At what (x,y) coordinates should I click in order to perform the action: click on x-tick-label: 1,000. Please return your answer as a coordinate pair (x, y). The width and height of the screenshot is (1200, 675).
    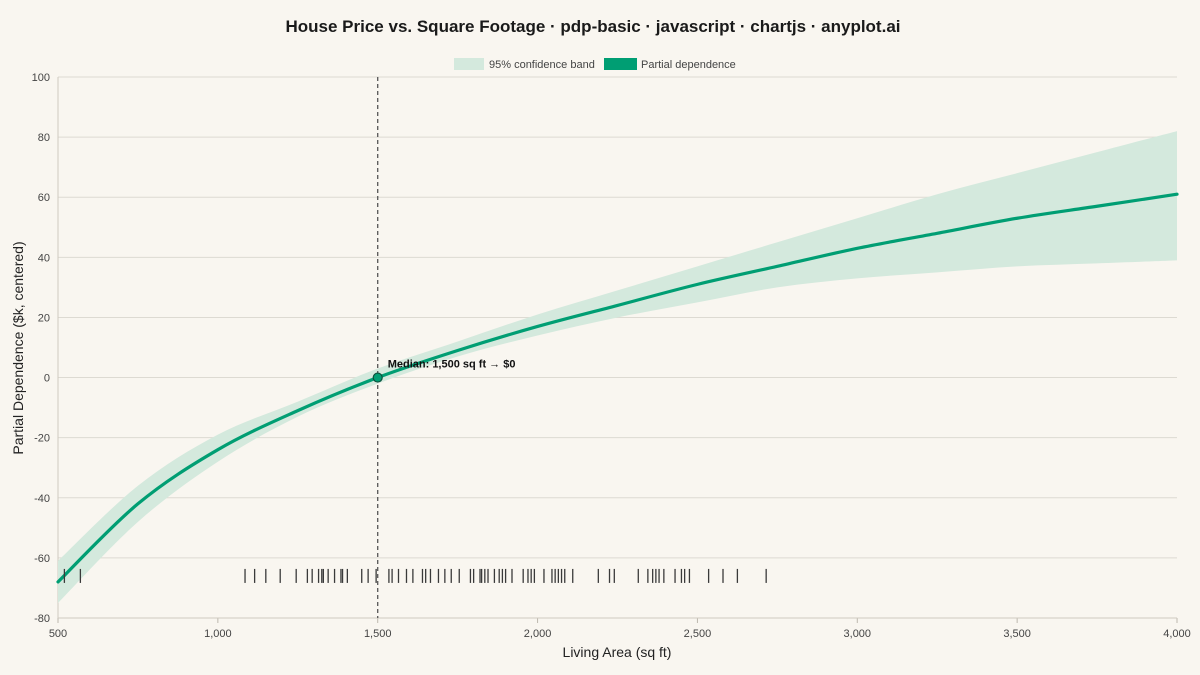
    Looking at the image, I should click on (218, 634).